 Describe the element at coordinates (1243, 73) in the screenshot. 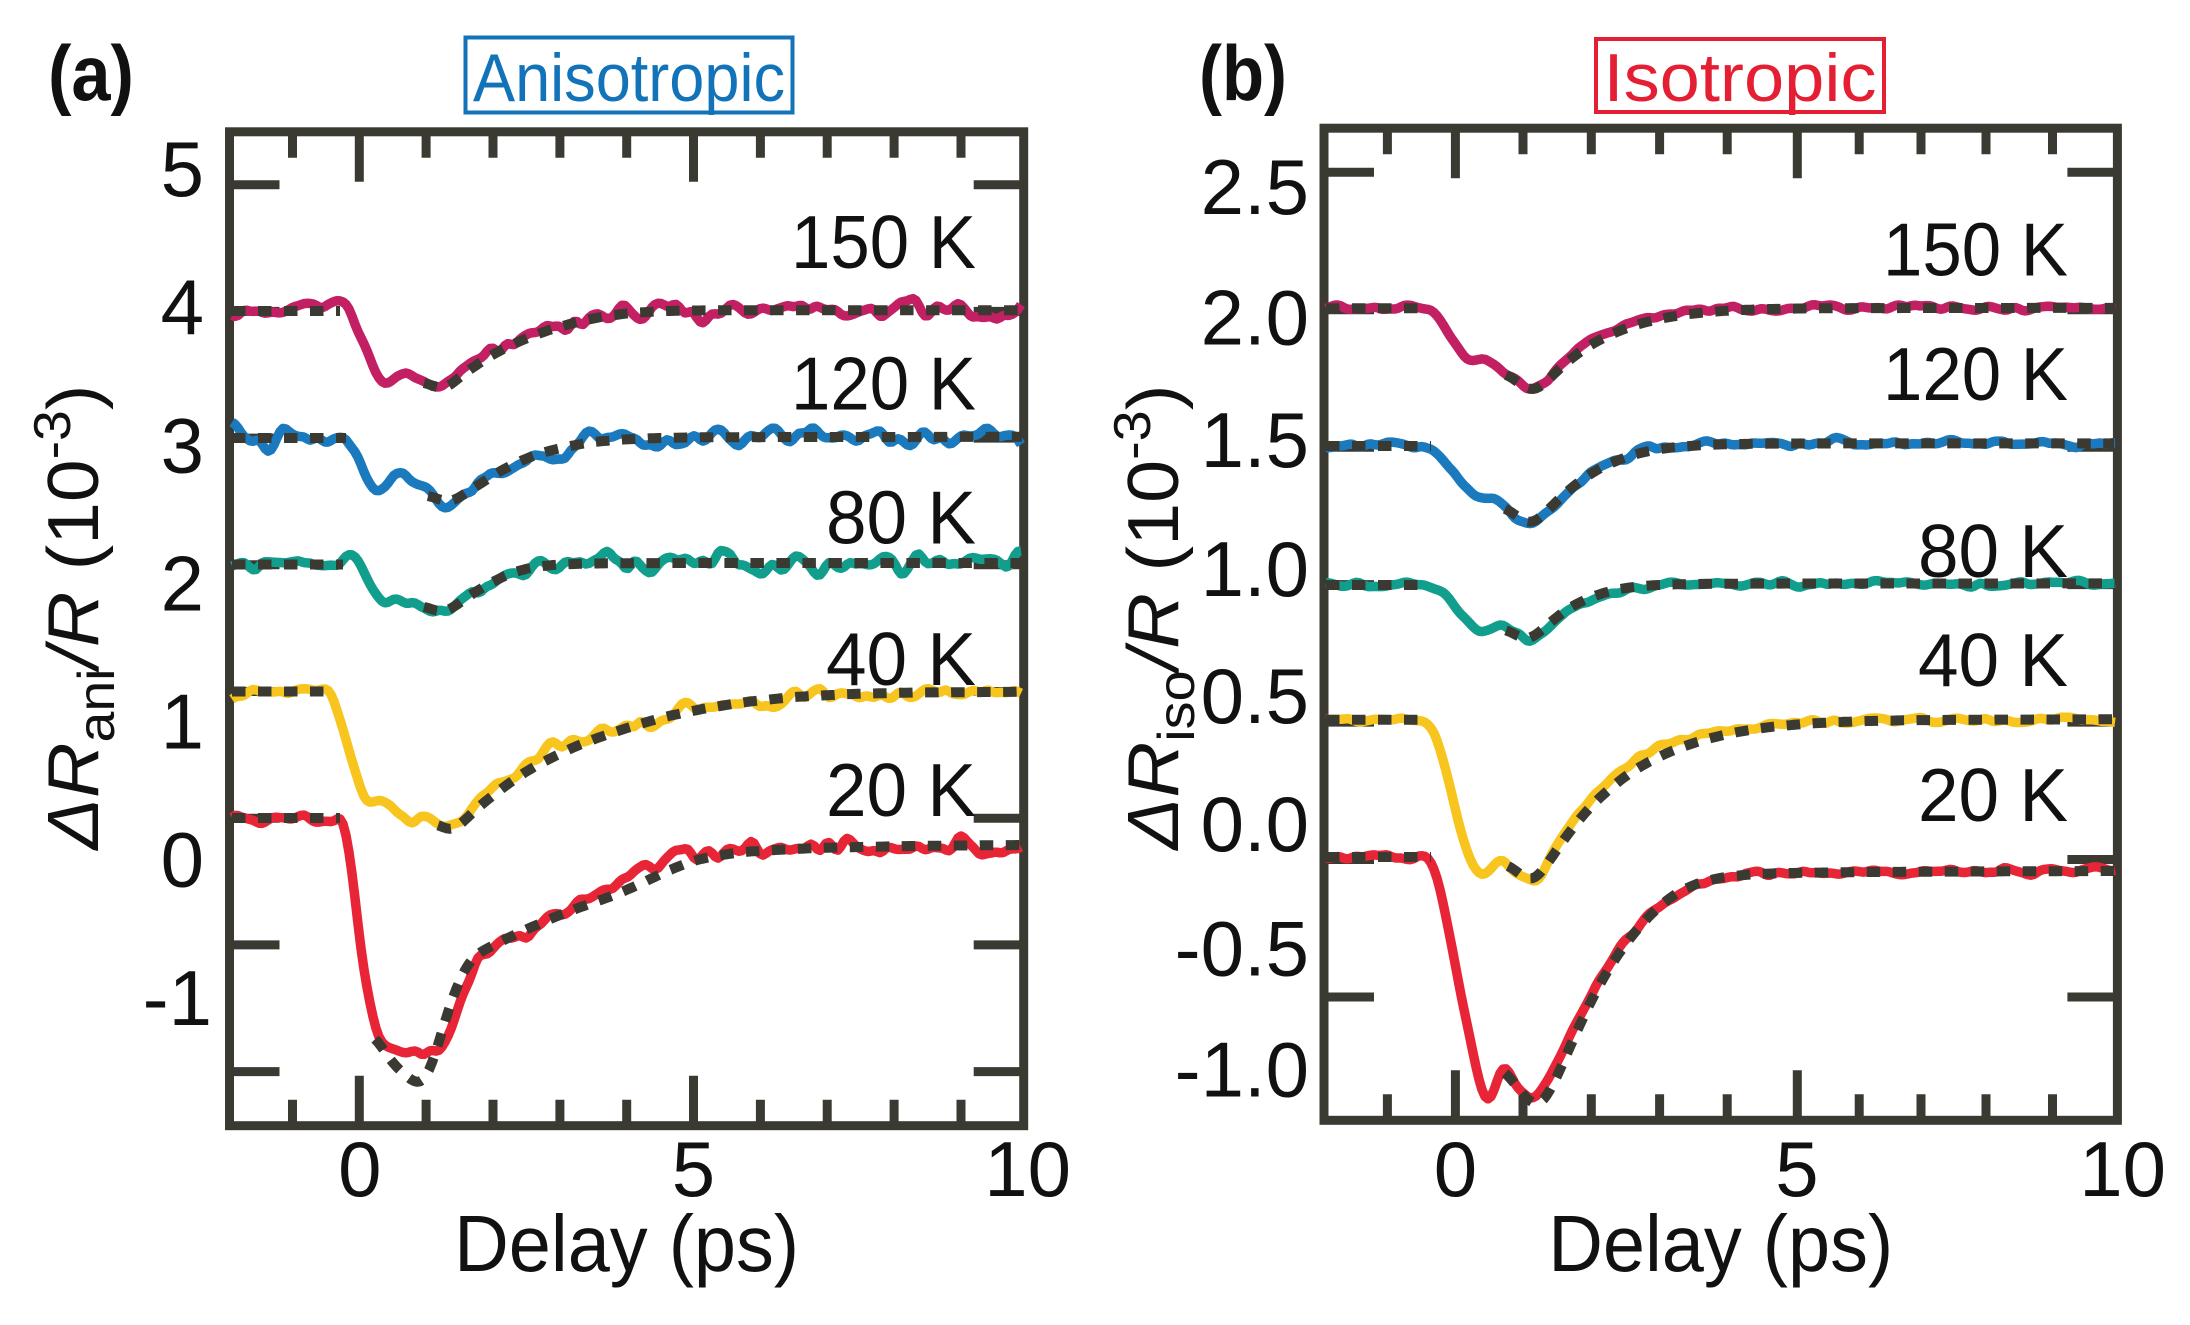

I see `svg-text: (b)` at that location.